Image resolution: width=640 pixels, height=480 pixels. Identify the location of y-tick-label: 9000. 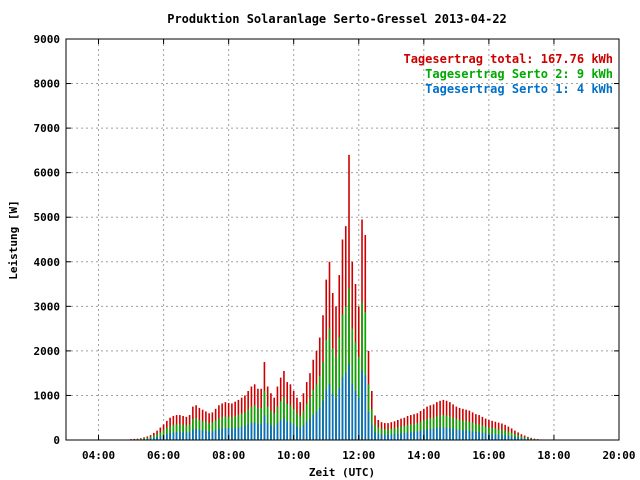
(47, 39).